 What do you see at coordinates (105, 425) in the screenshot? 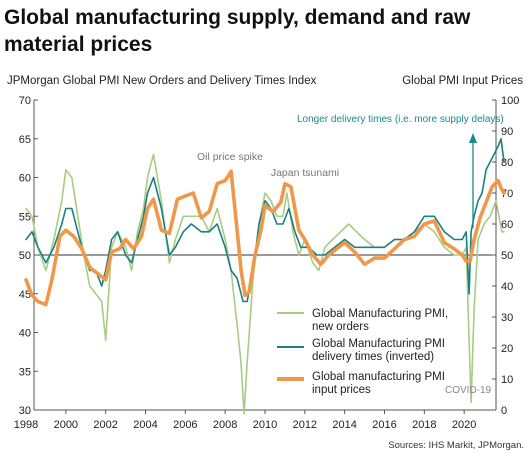
I see `x-tick-label: 2002` at bounding box center [105, 425].